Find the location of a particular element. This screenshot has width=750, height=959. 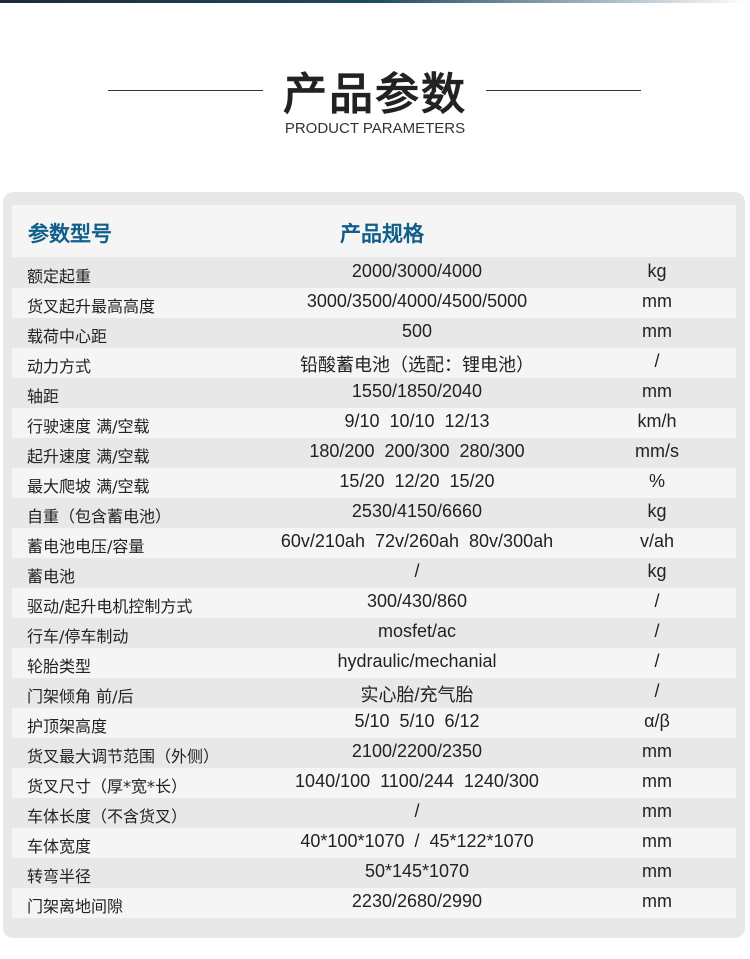

spec-cell: 1040/100 1100/244 1240/300 is located at coordinates (417, 781).